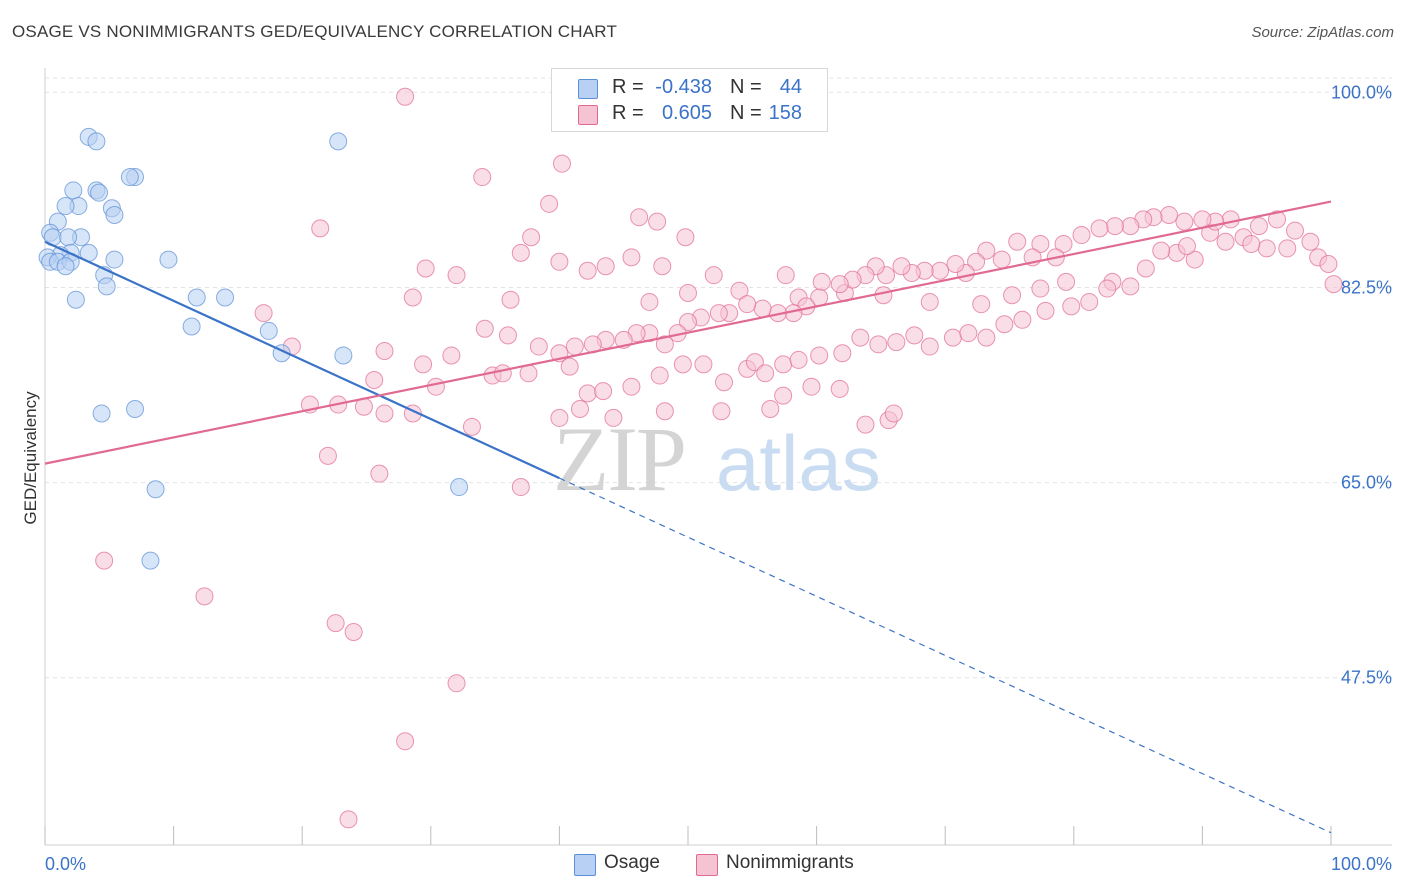 This screenshot has height=892, width=1406. I want to click on y-tick-label: 47.5%, so click(1366, 678).